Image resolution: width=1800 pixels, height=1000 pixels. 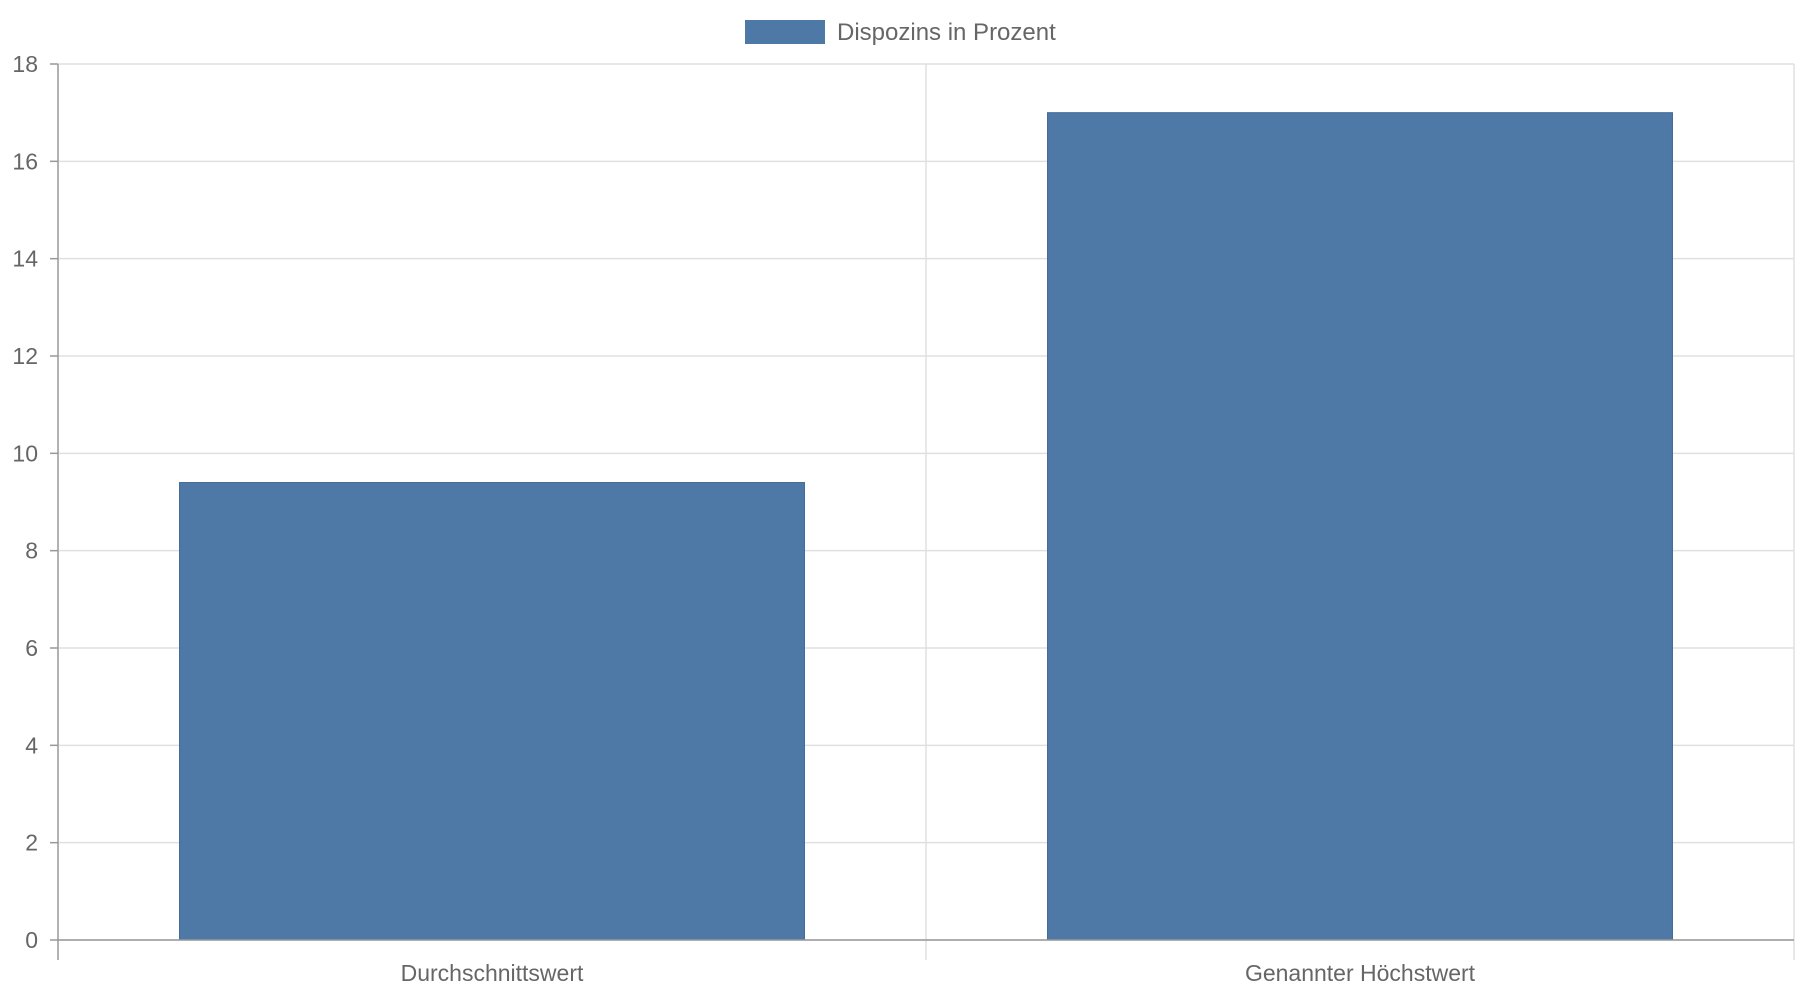 I want to click on y-tick-label: 4, so click(x=31, y=745).